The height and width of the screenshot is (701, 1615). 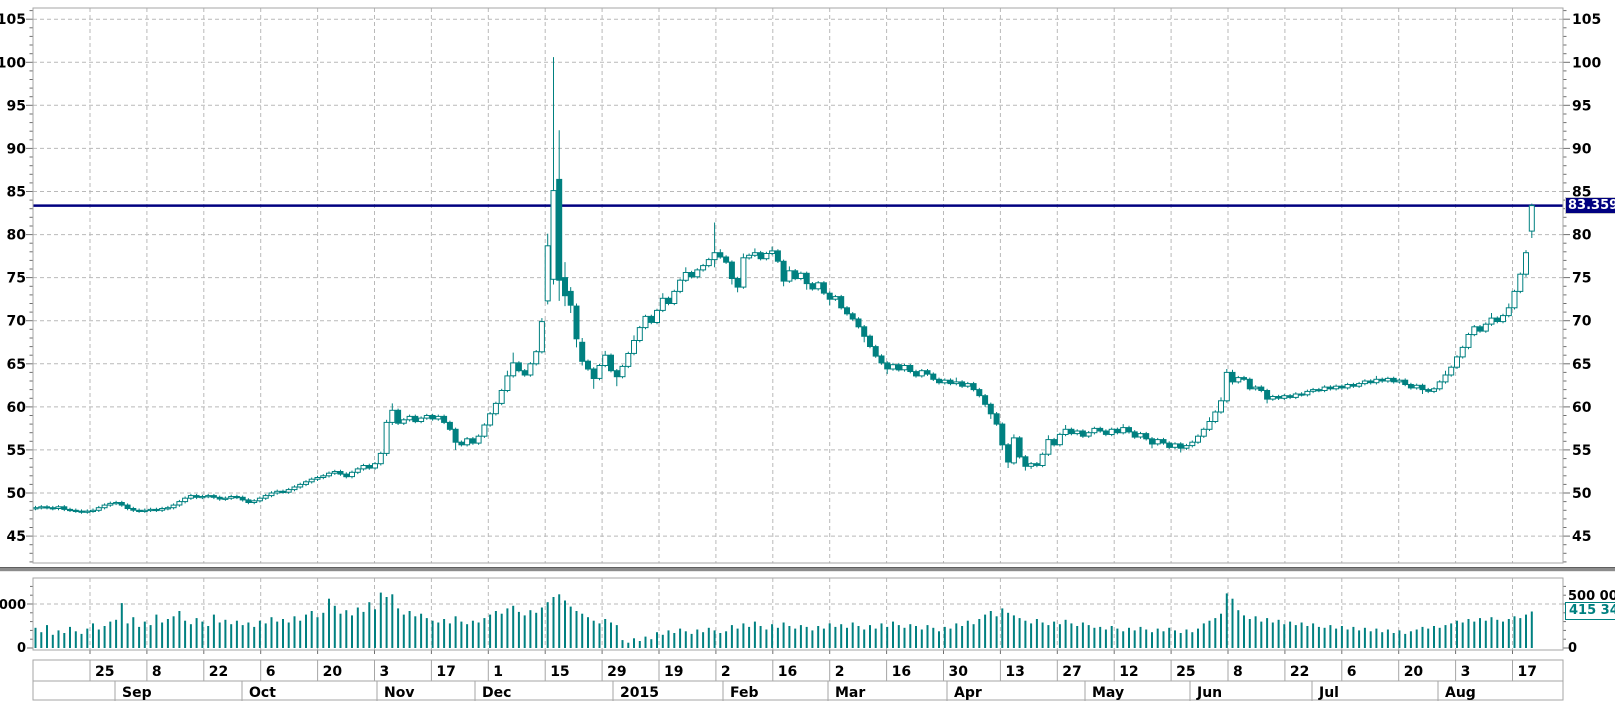 What do you see at coordinates (333, 672) in the screenshot?
I see `date-tick-label: 20` at bounding box center [333, 672].